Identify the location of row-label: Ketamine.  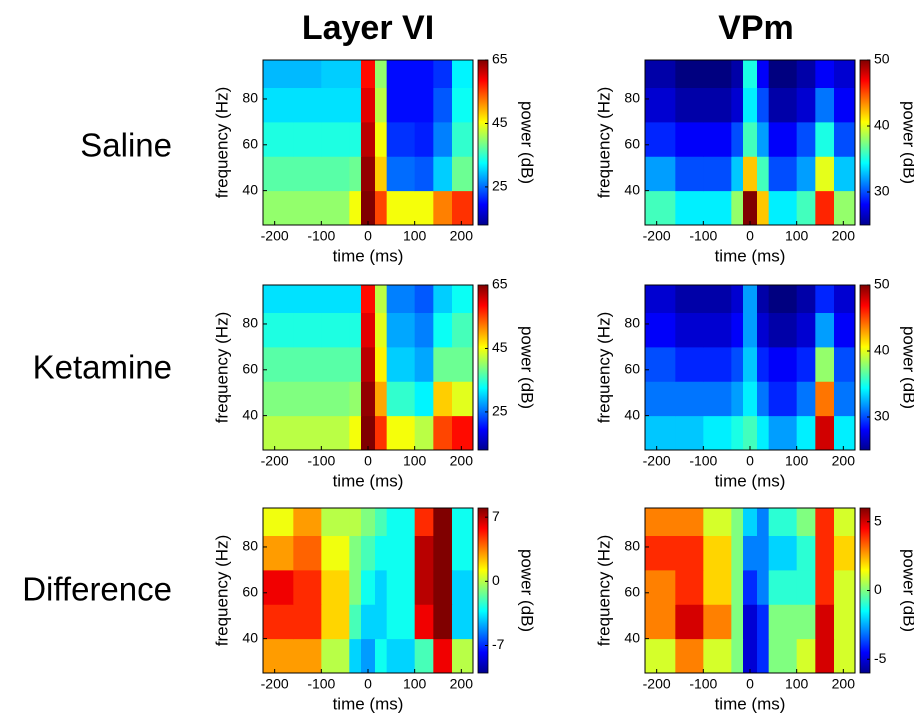
(102, 367).